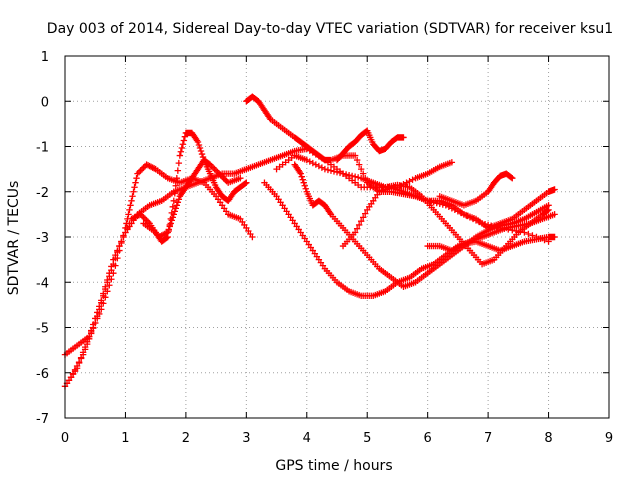 This screenshot has width=640, height=480. What do you see at coordinates (45, 57) in the screenshot?
I see `y-tick-label: 1` at bounding box center [45, 57].